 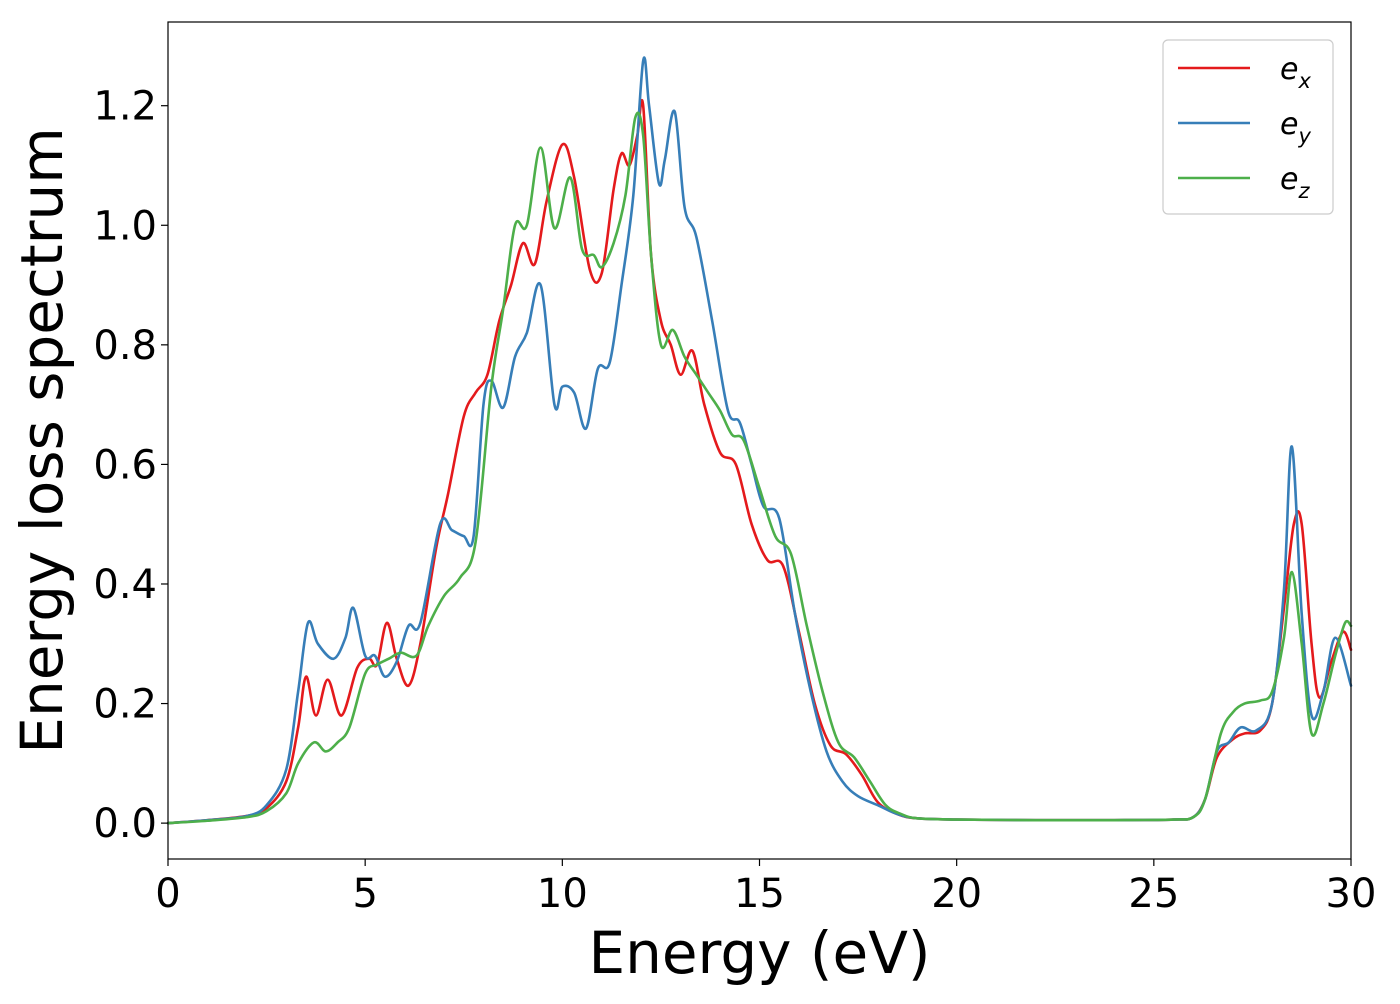 What do you see at coordinates (125, 346) in the screenshot?
I see `y-tick-label: 0.8` at bounding box center [125, 346].